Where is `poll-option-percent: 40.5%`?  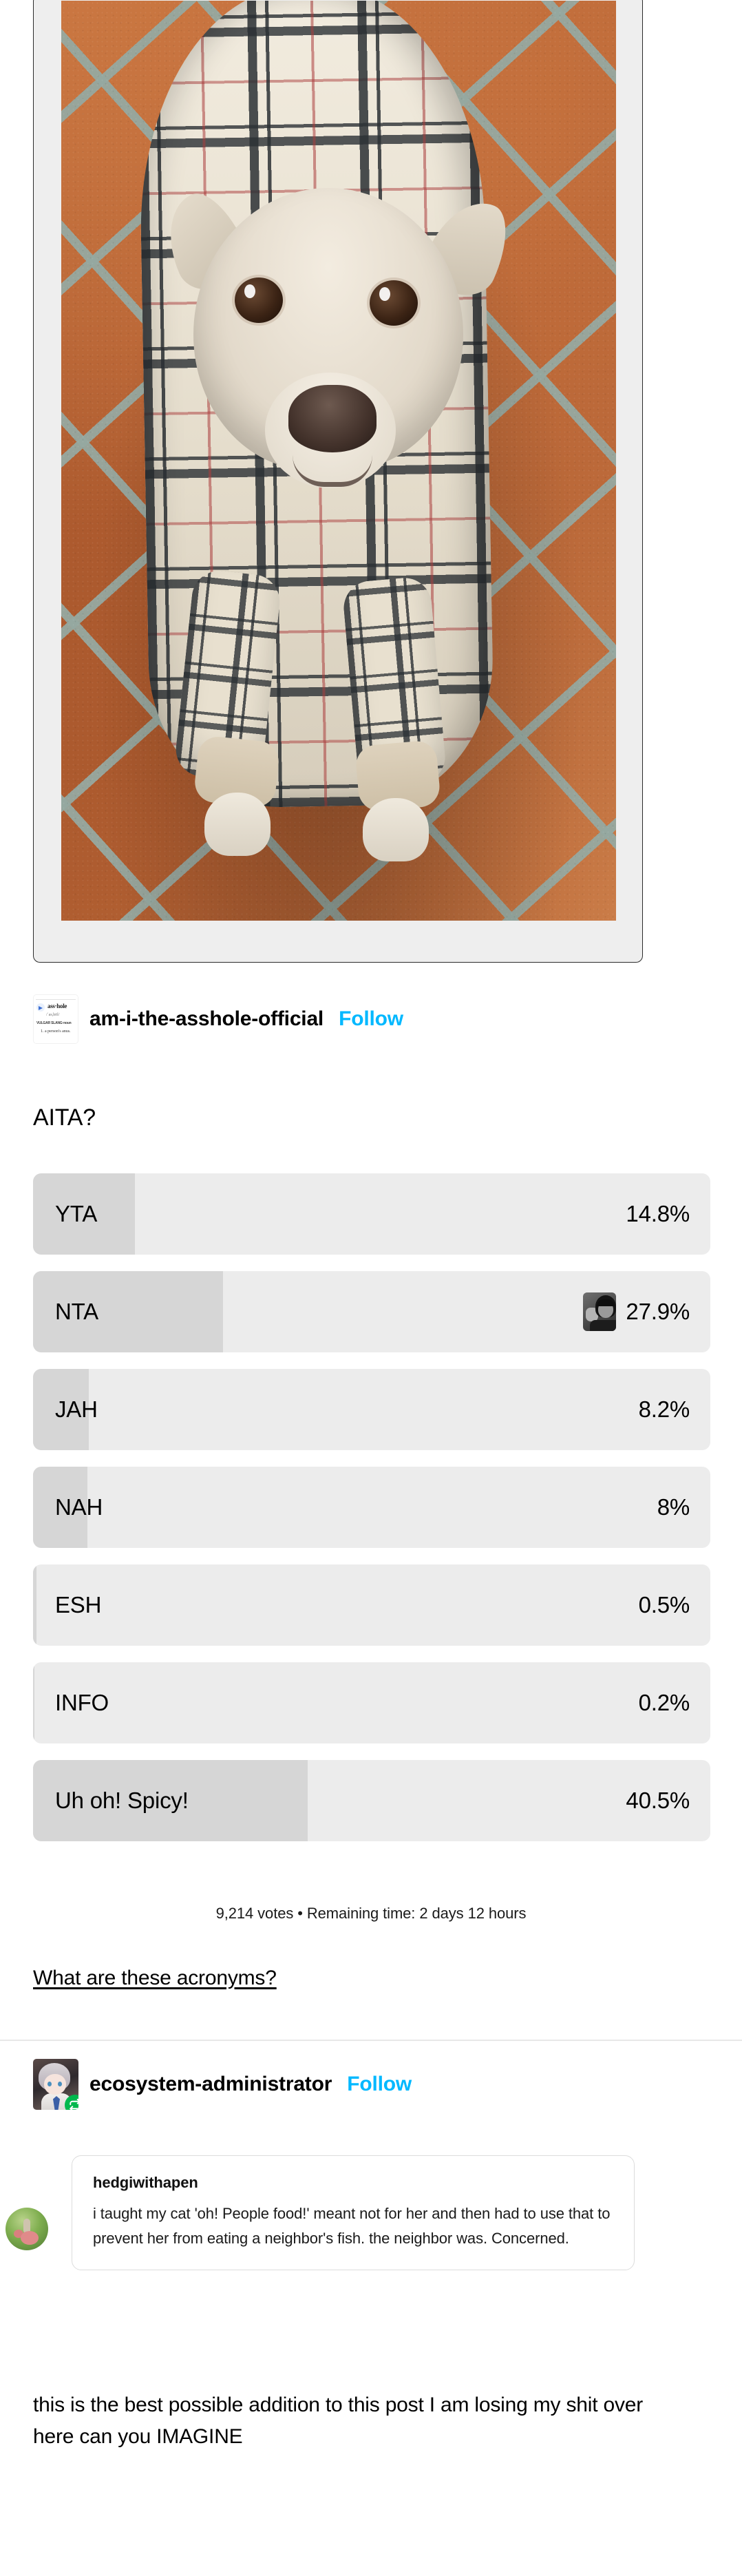 poll-option-percent: 40.5% is located at coordinates (658, 1800).